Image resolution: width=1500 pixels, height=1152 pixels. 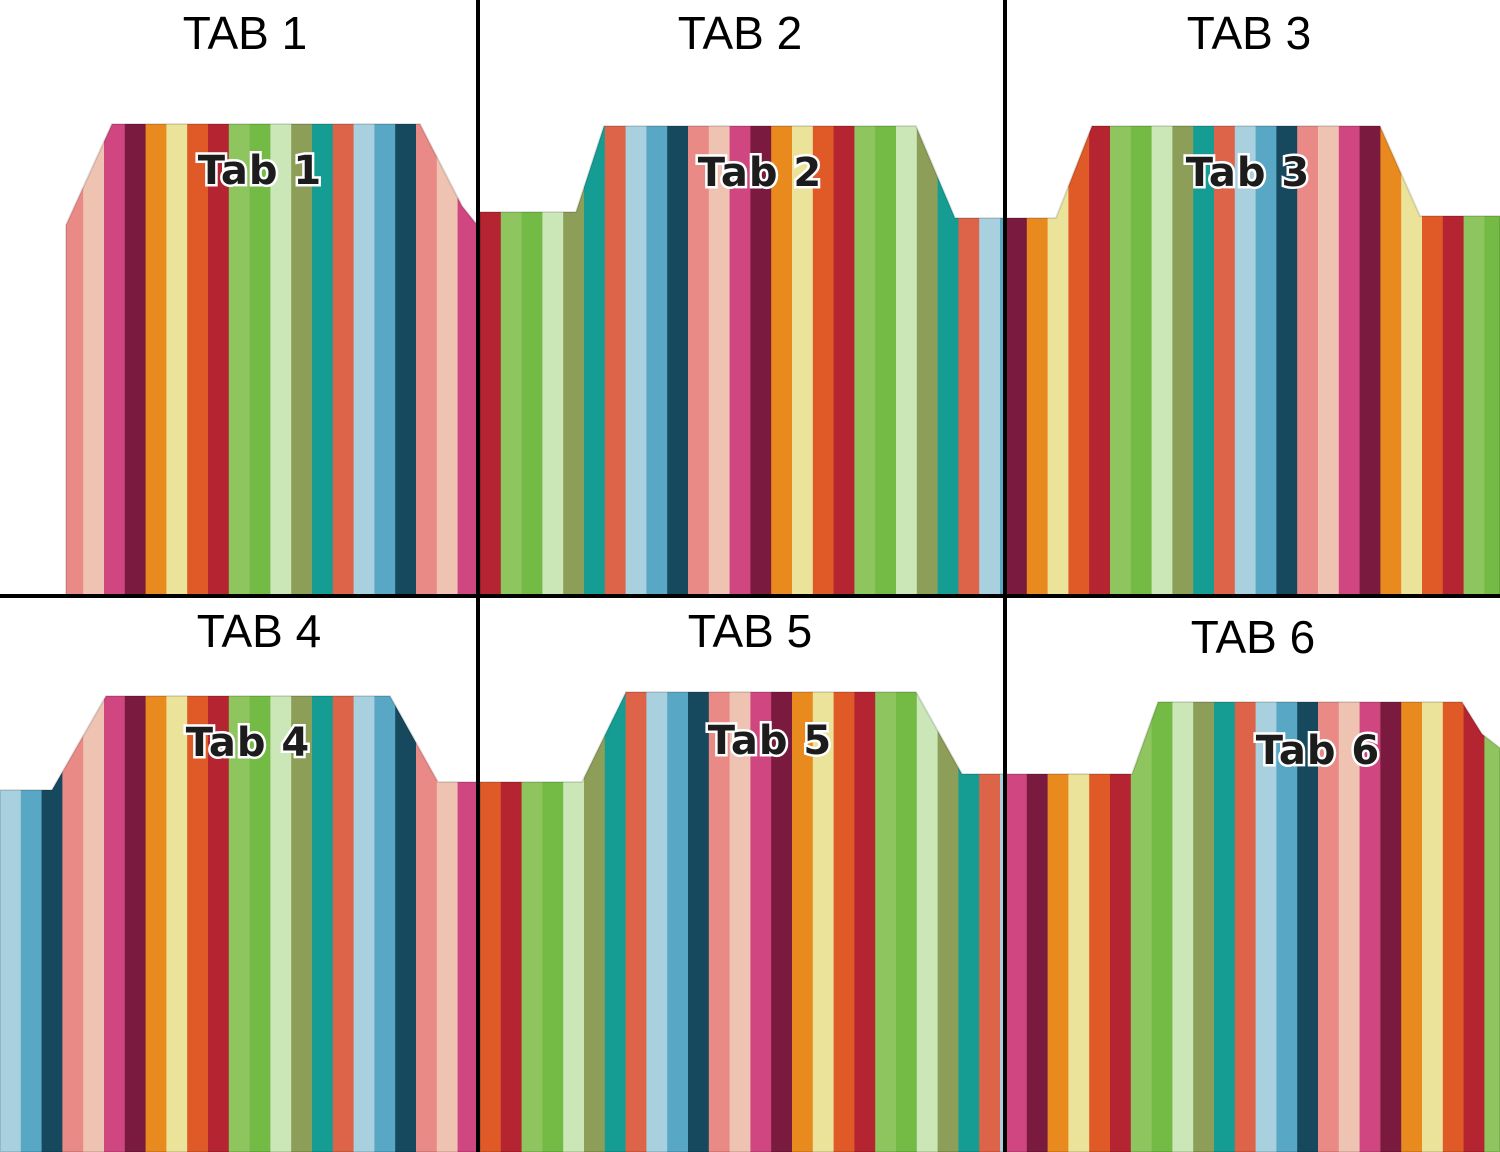 What do you see at coordinates (245, 33) in the screenshot?
I see `cell-title: TAB 1` at bounding box center [245, 33].